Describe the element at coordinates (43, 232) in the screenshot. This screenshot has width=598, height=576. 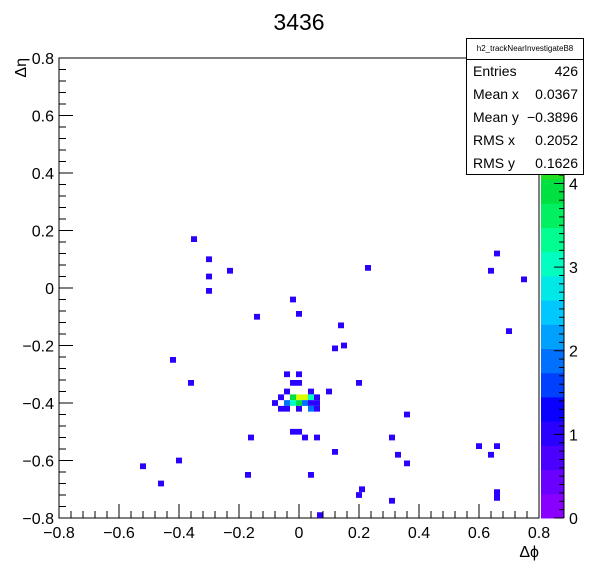
I see `y-tick-label: 0.2` at that location.